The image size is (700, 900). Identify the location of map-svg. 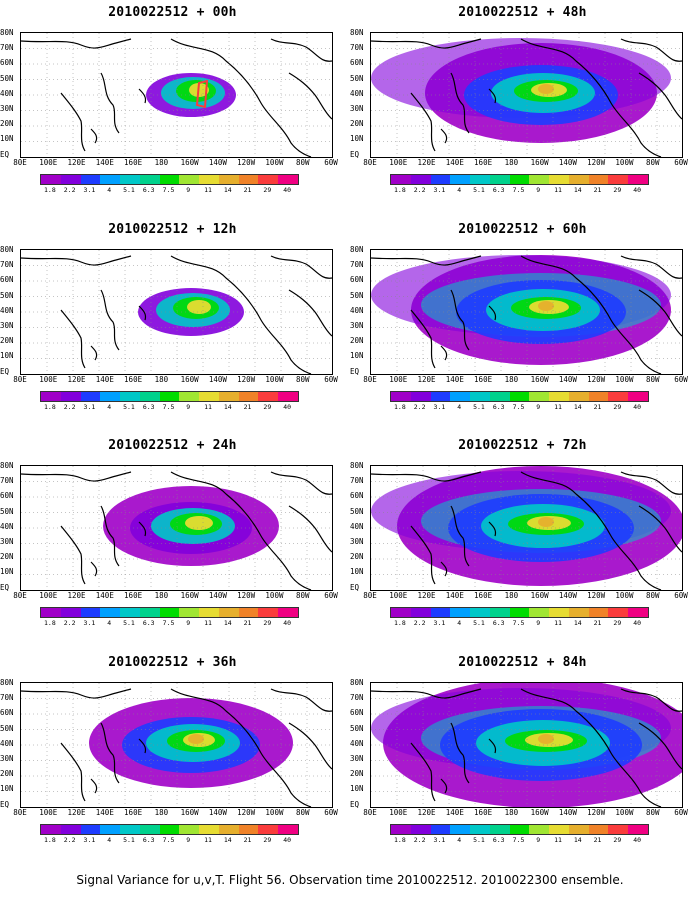
(526, 528).